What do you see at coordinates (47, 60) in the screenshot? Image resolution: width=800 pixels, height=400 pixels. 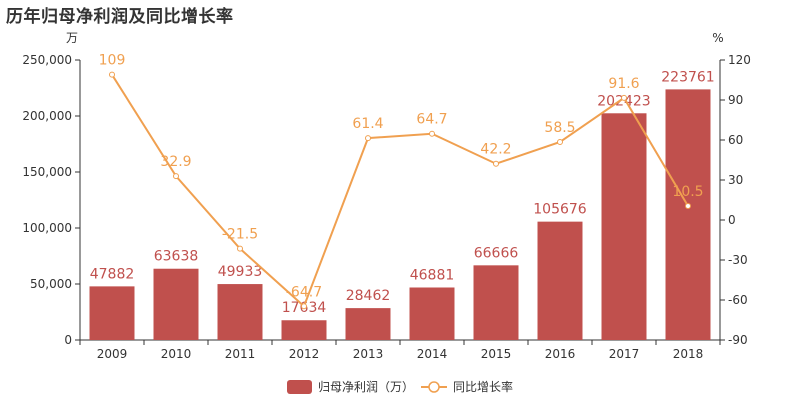 I see `y-left-tick-label: 250,000` at bounding box center [47, 60].